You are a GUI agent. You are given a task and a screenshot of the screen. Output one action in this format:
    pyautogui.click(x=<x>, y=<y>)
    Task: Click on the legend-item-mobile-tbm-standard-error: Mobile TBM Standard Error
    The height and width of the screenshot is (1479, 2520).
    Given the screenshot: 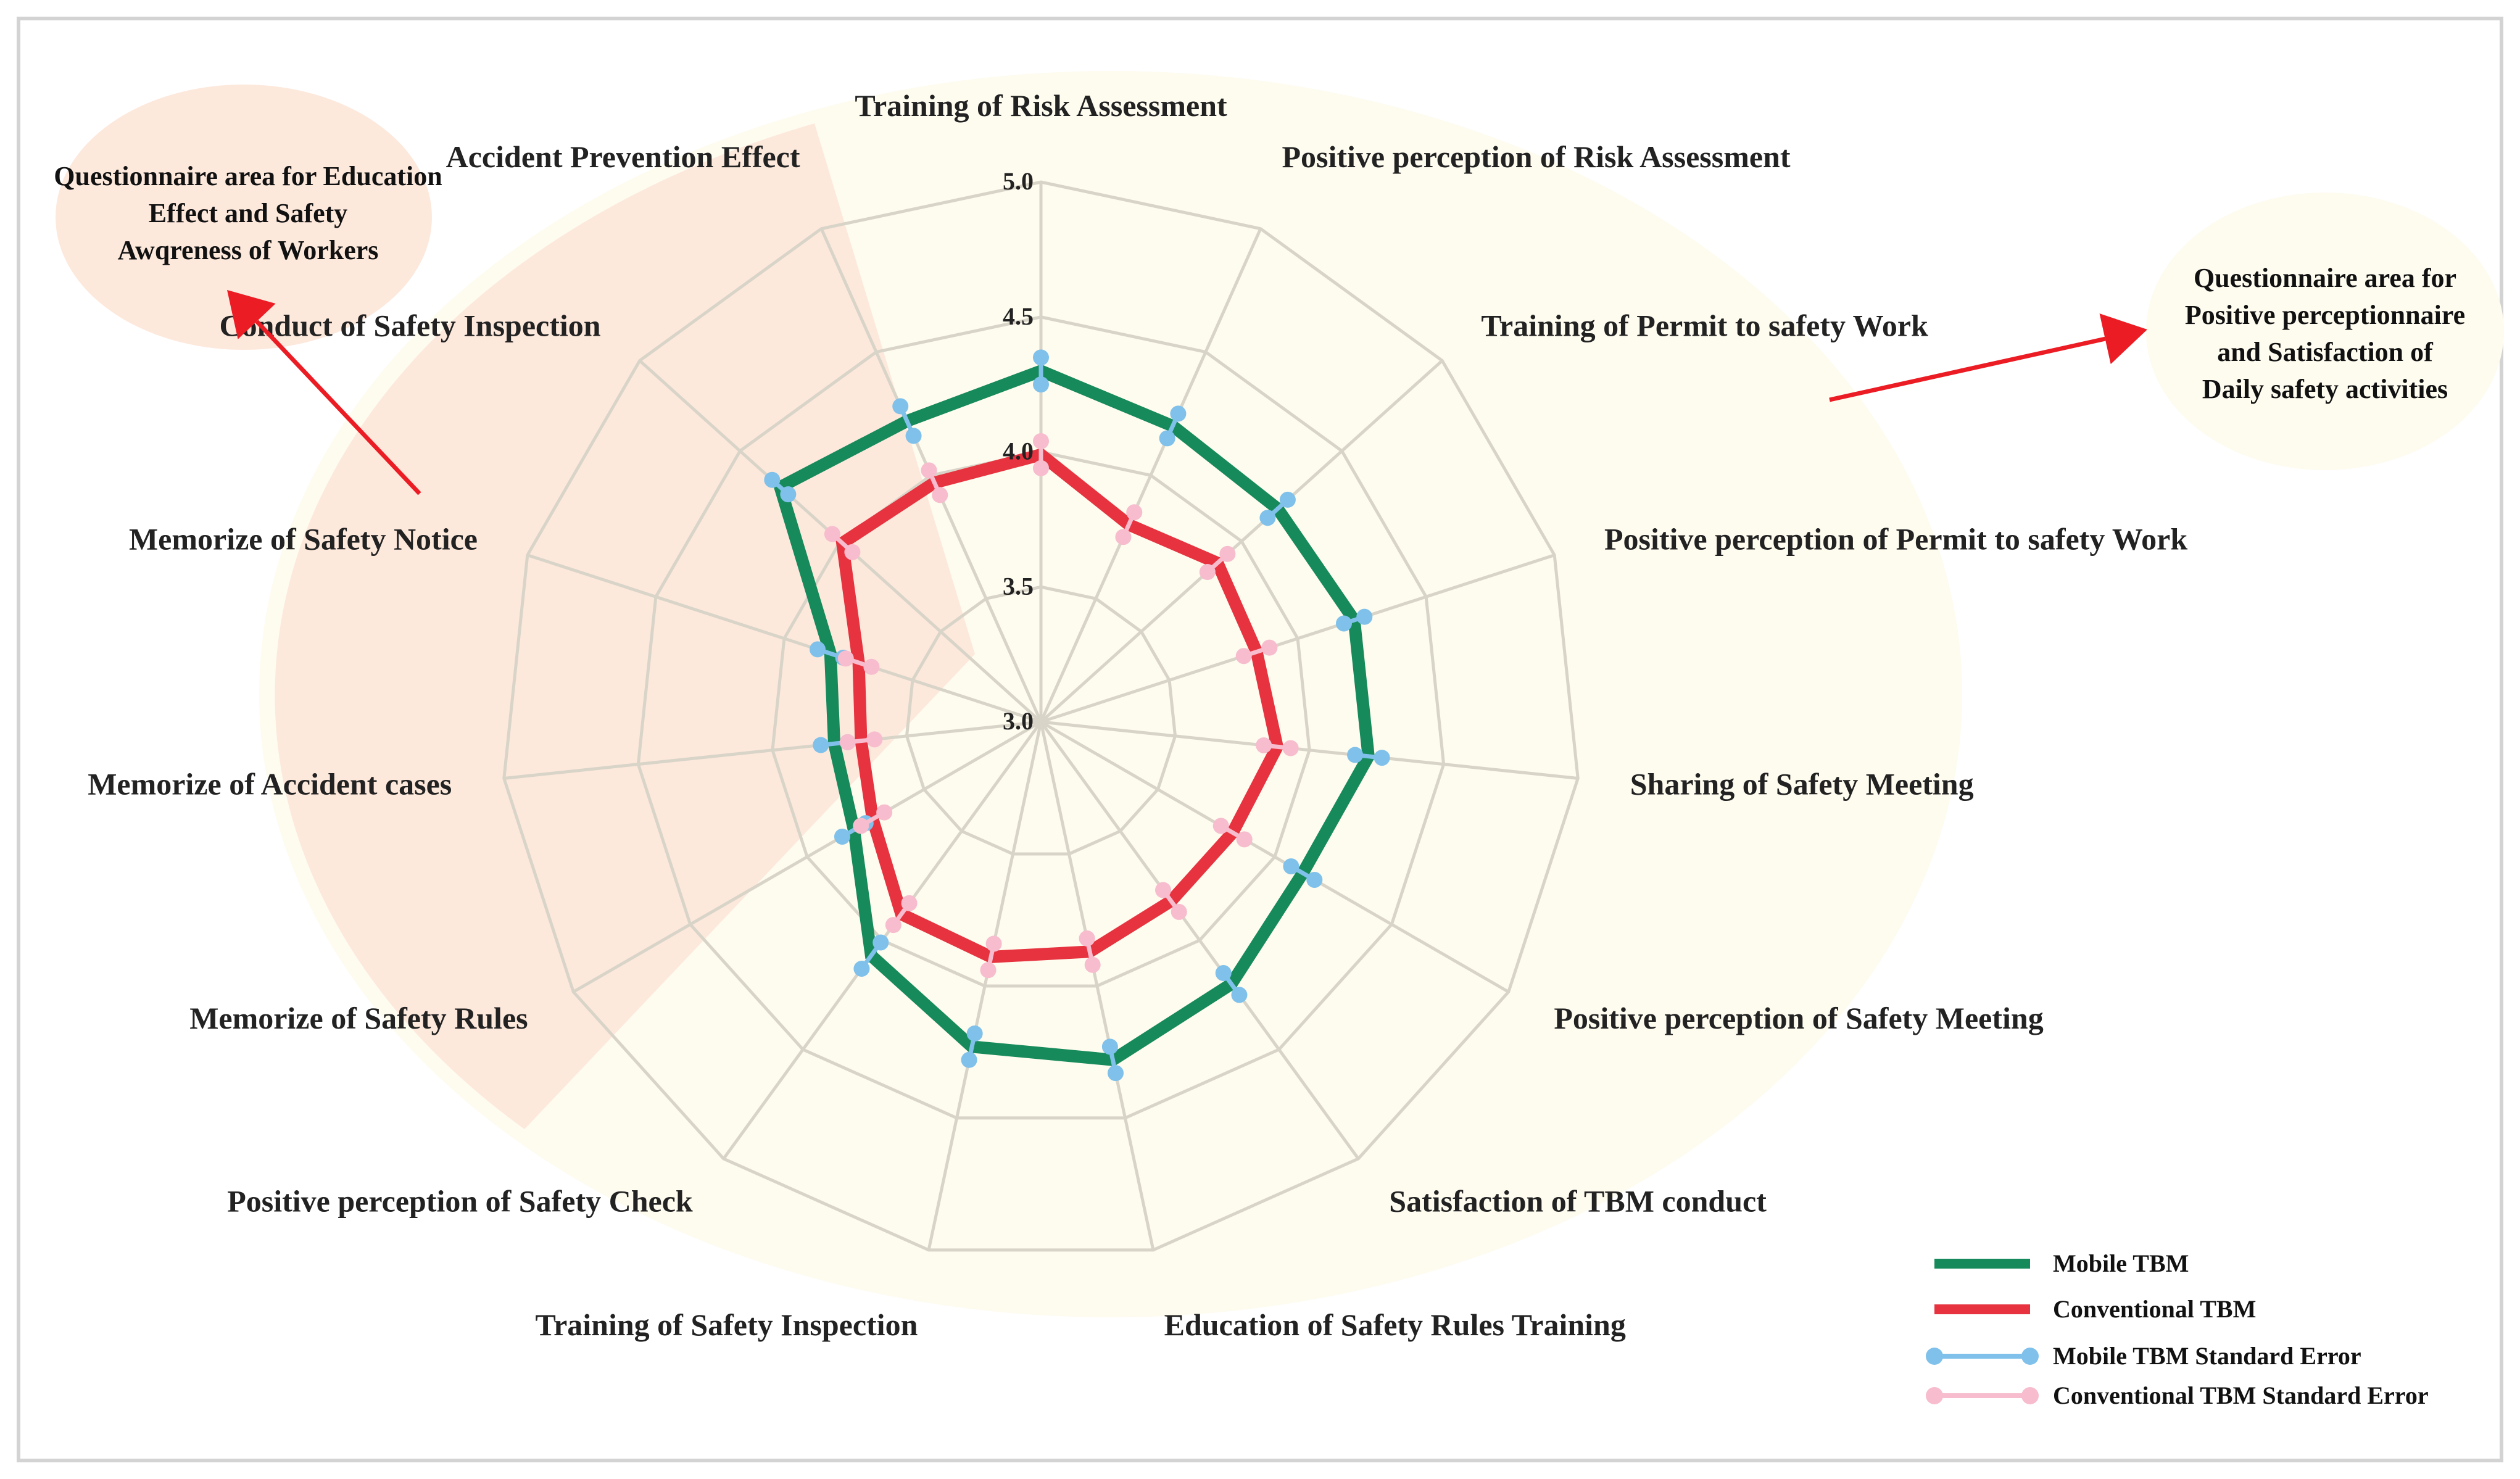 What is the action you would take?
    pyautogui.click(x=2144, y=1356)
    